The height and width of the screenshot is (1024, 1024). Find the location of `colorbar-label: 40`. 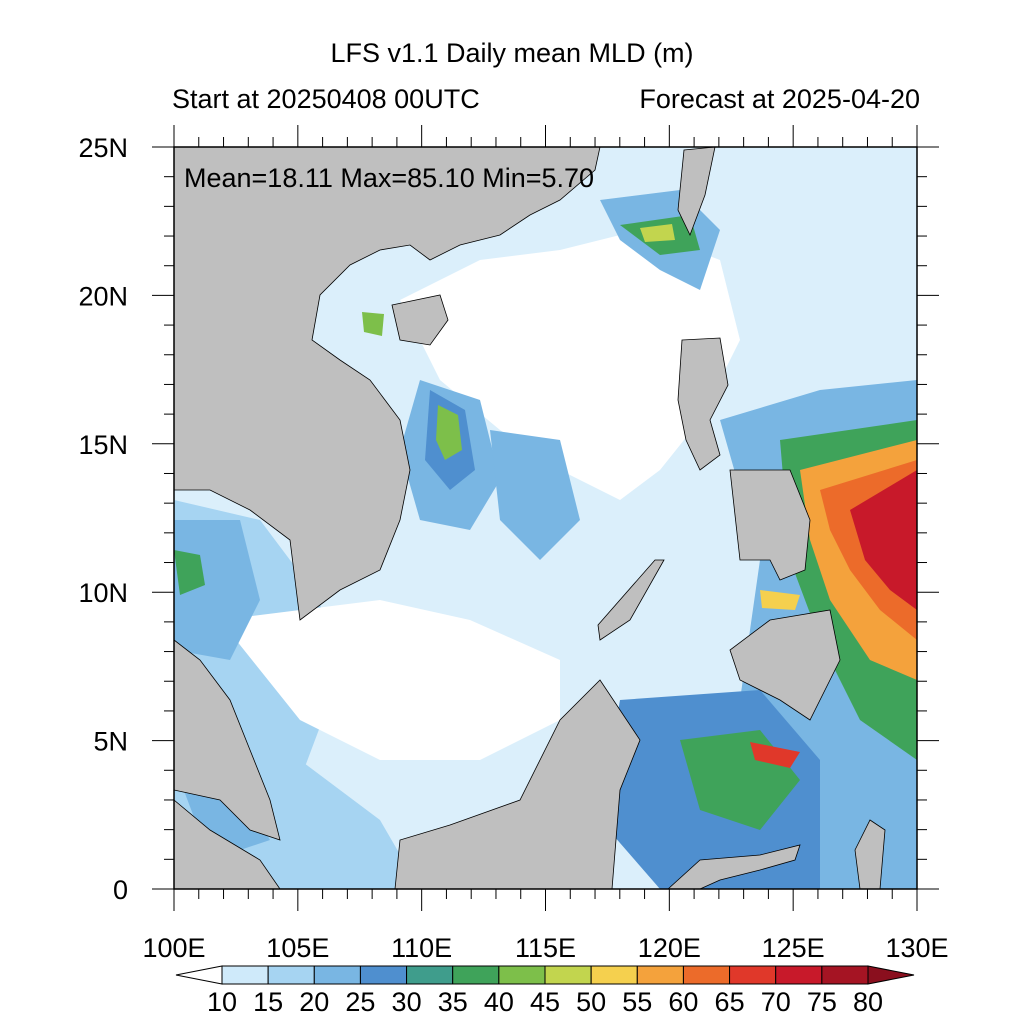

colorbar-label: 40 is located at coordinates (499, 1002).